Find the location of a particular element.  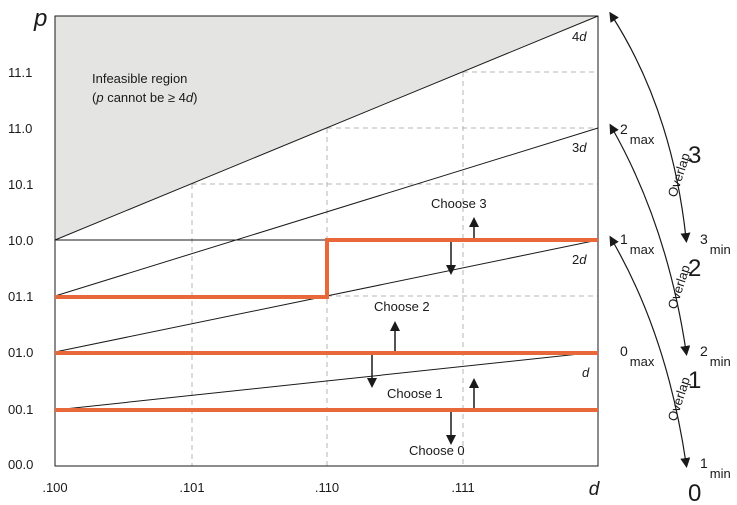

y-tick: 10.0 is located at coordinates (20, 240).